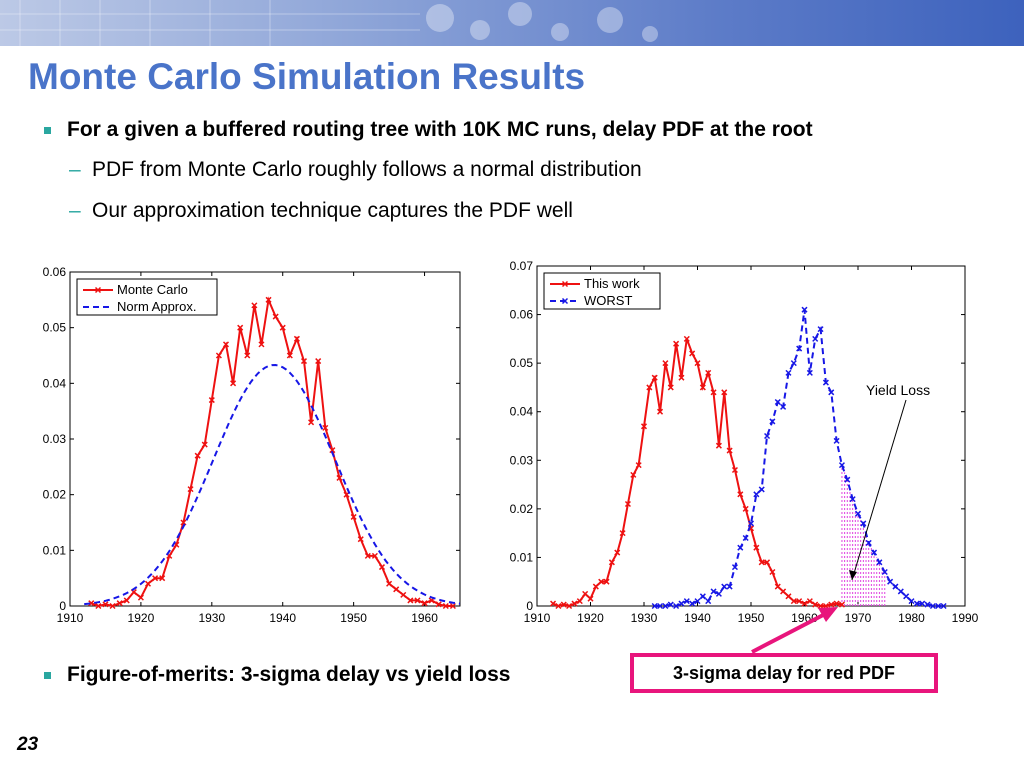 The height and width of the screenshot is (768, 1024). Describe the element at coordinates (784, 673) in the screenshot. I see `callout-box: 3-sigma delay for red PDF` at that location.